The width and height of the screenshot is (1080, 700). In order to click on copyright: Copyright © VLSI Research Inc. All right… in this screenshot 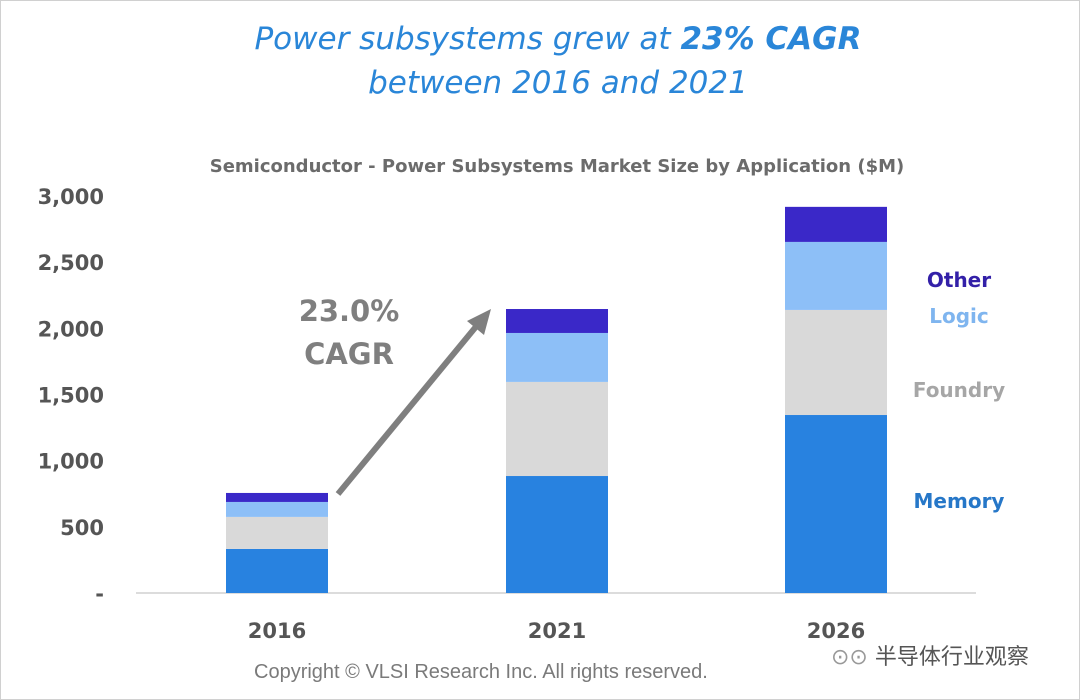, I will do `click(481, 672)`.